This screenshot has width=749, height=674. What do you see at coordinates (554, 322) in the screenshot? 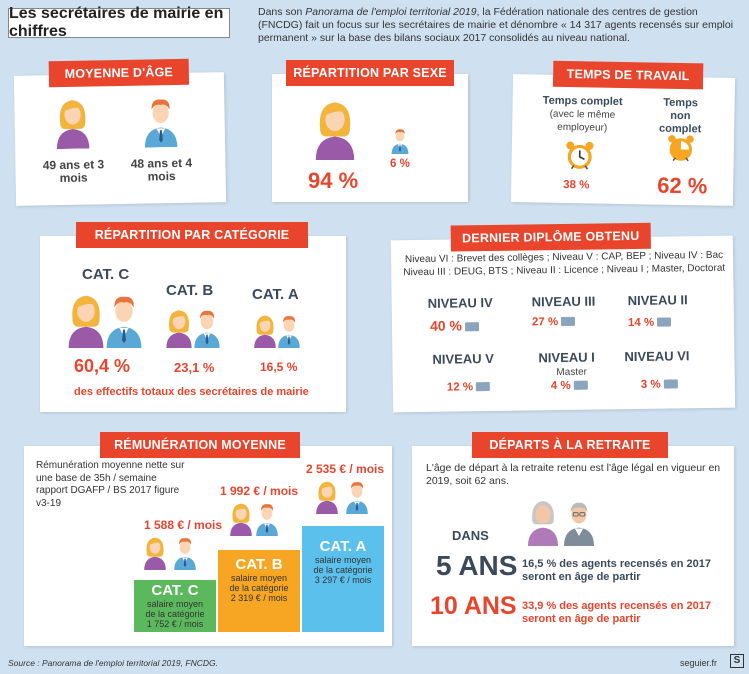
I see `level-pct: 27 %` at bounding box center [554, 322].